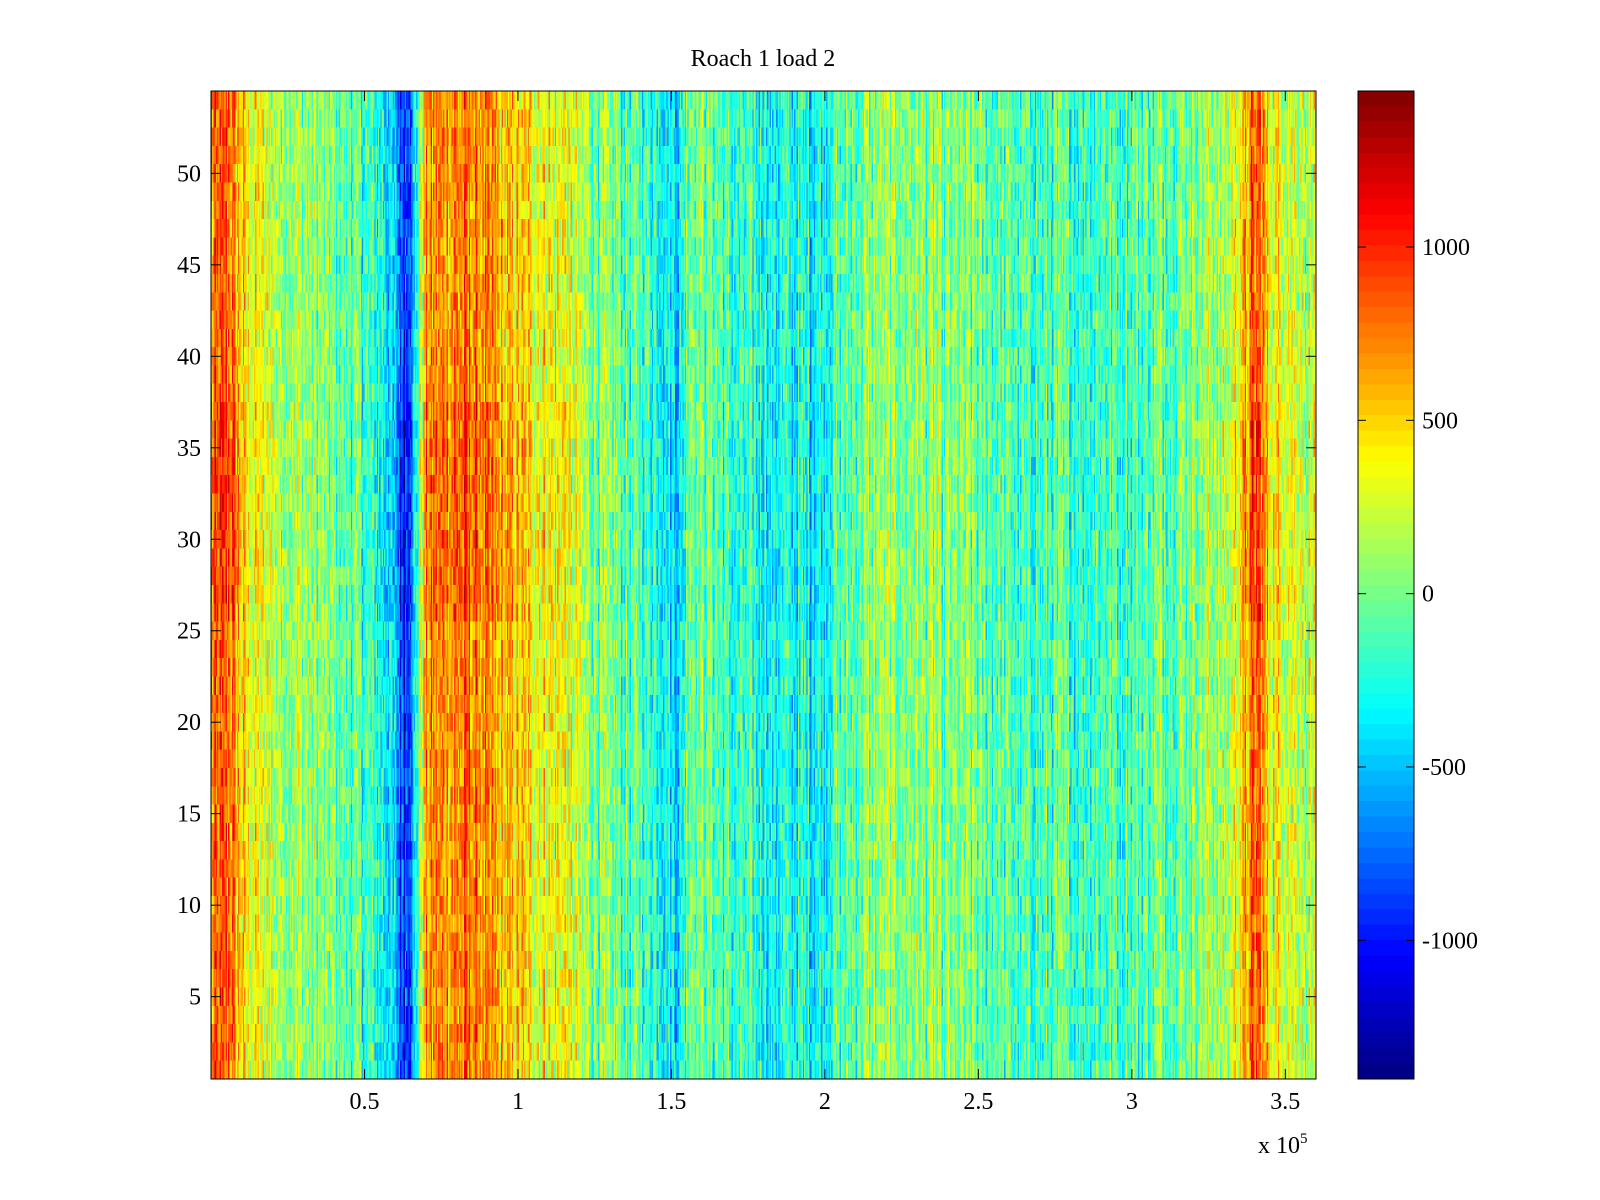 This screenshot has height=1200, width=1600. What do you see at coordinates (978, 1102) in the screenshot?
I see `x-tick-label: 2.5` at bounding box center [978, 1102].